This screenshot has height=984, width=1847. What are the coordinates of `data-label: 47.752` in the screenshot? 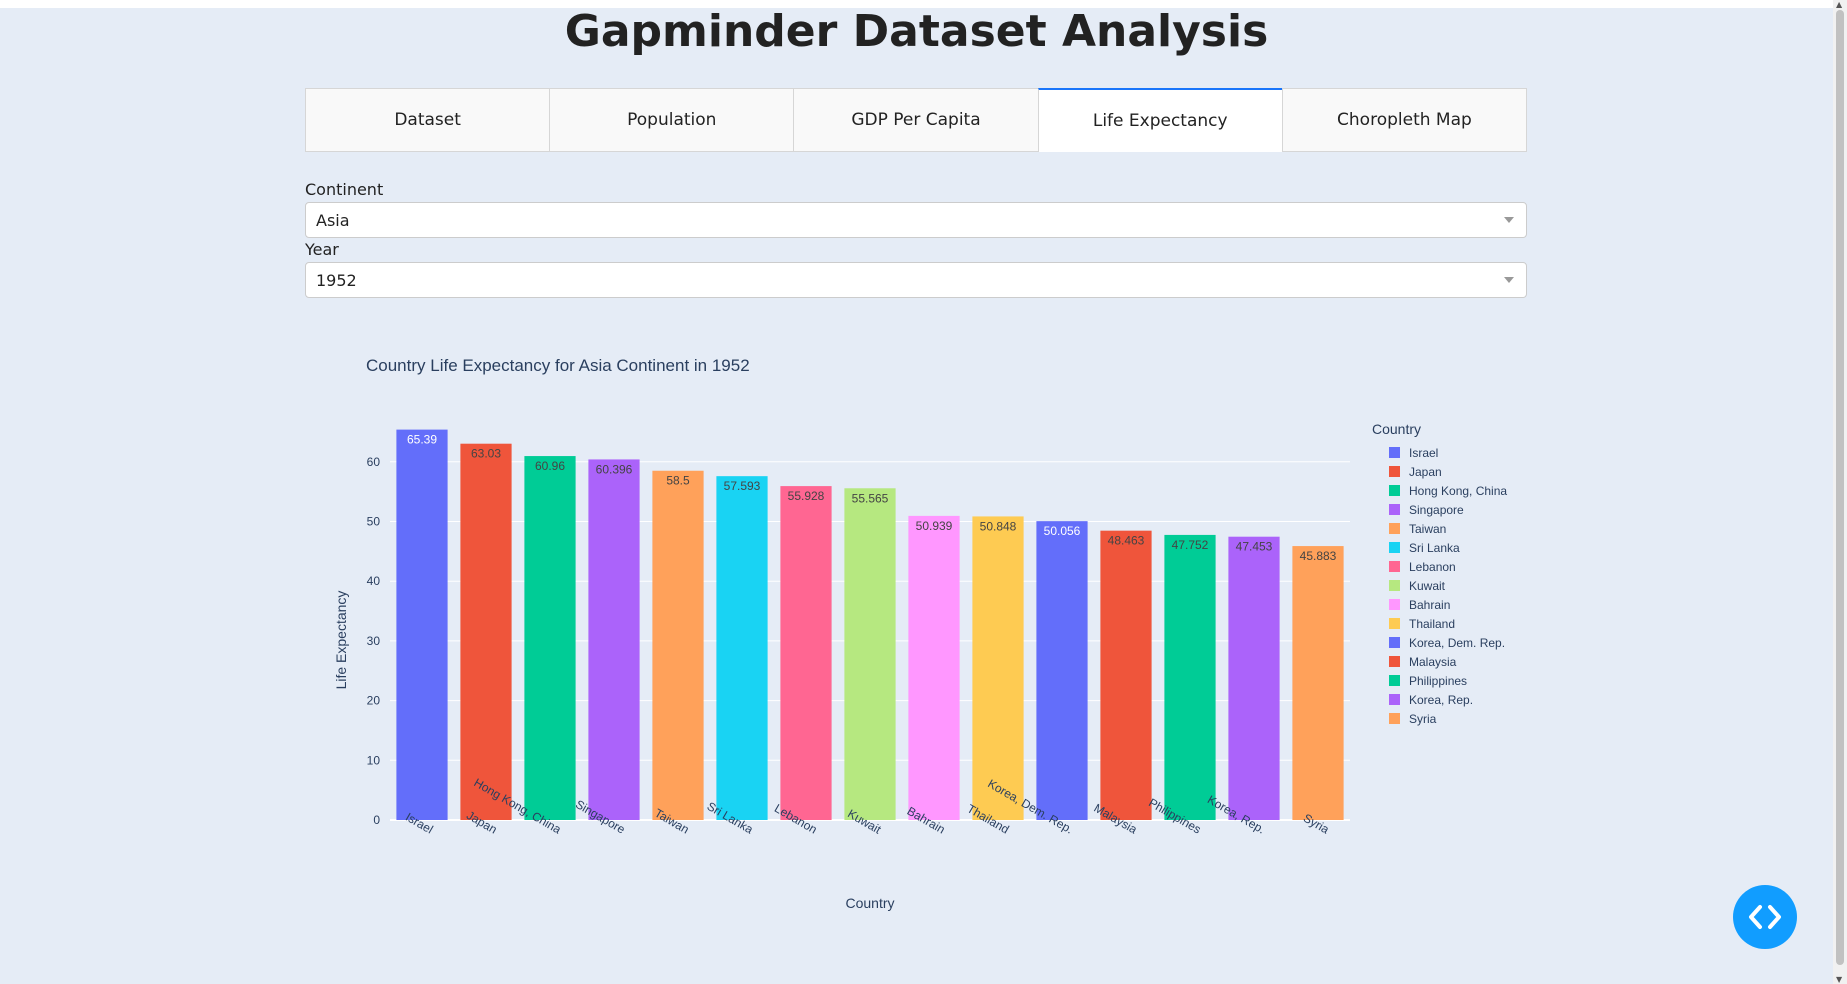 It's located at (1190, 545).